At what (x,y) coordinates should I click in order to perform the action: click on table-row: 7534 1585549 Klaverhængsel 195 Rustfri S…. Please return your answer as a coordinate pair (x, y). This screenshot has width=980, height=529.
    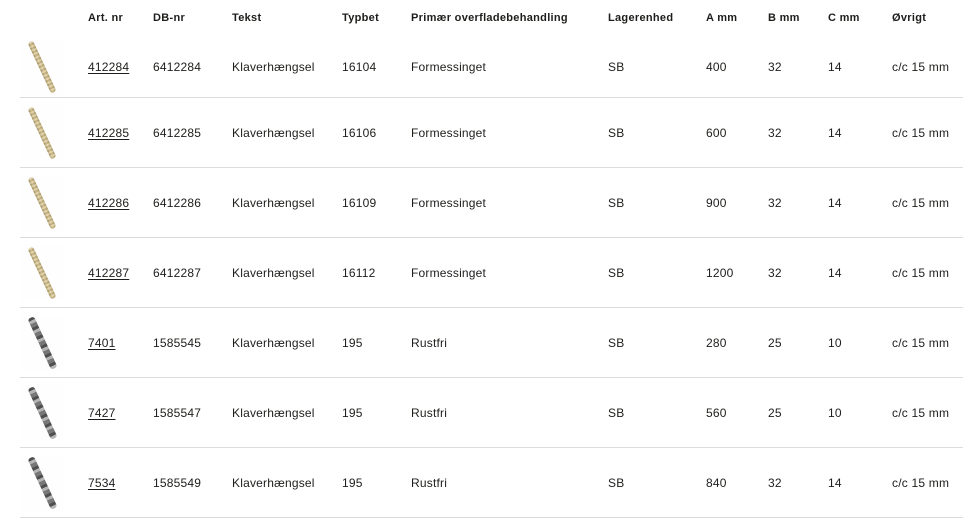
    Looking at the image, I should click on (491, 483).